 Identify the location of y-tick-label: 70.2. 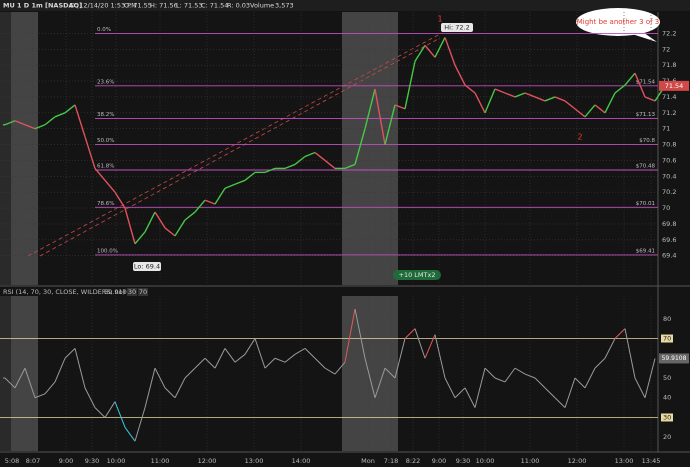
(669, 192).